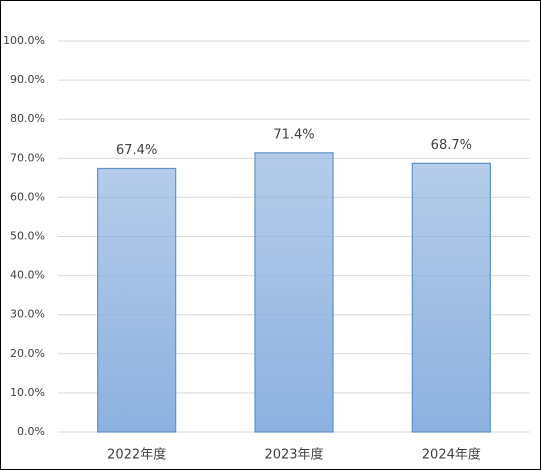  What do you see at coordinates (27, 392) in the screenshot?
I see `y-tick-label: 10.0%` at bounding box center [27, 392].